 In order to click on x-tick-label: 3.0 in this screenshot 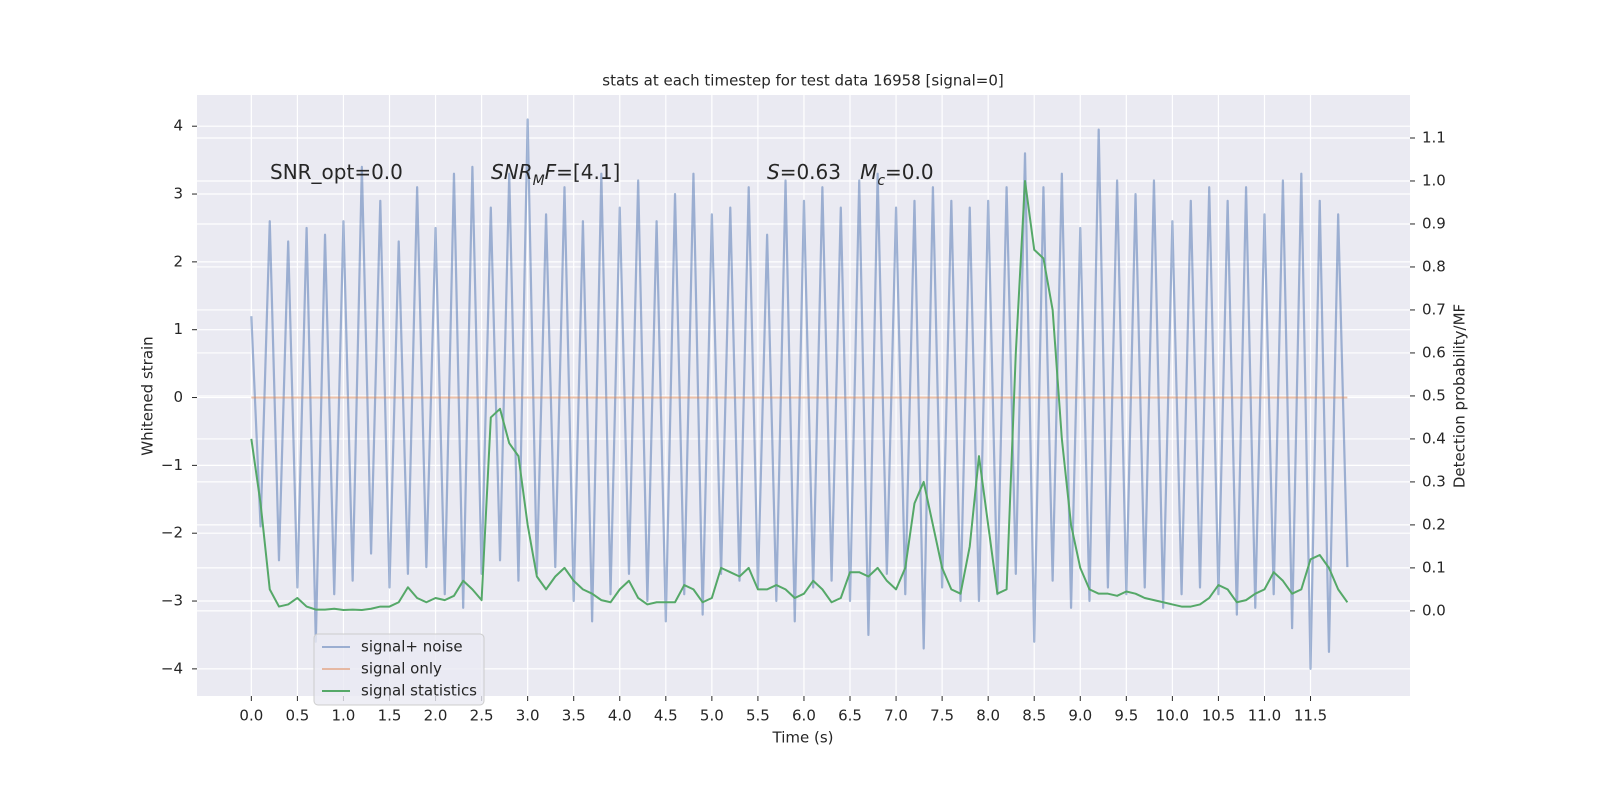, I will do `click(528, 716)`.